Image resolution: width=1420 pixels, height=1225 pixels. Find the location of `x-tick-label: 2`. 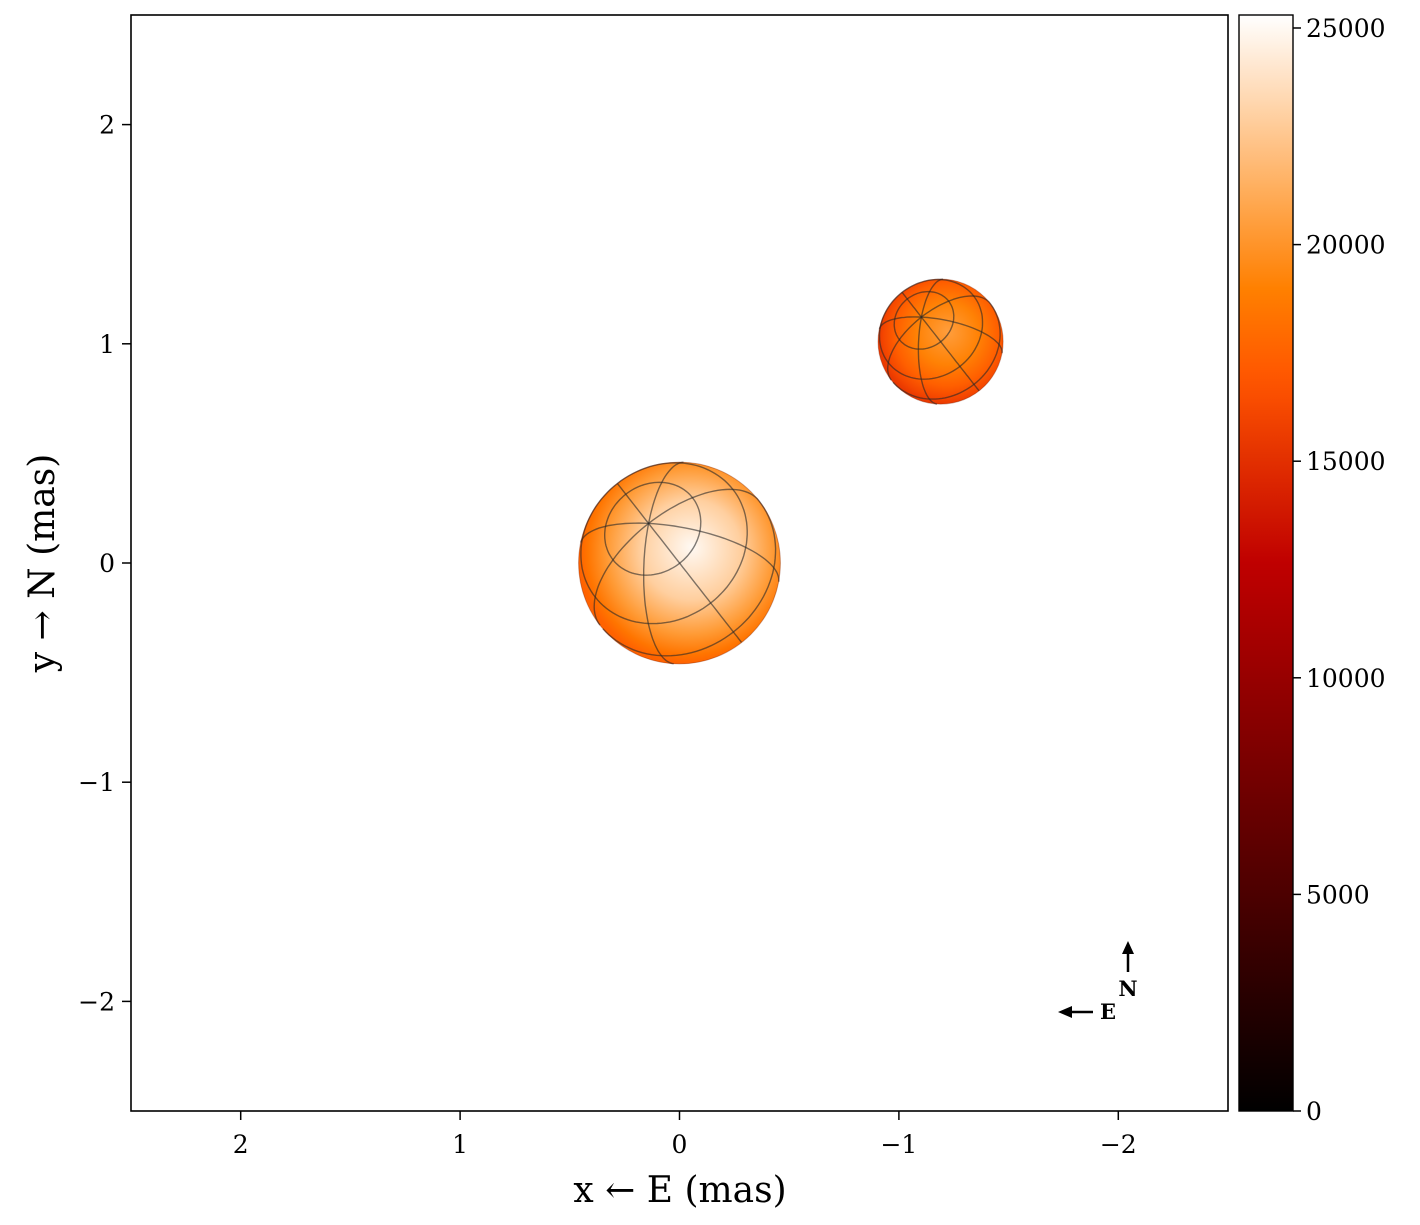

x-tick-label: 2 is located at coordinates (241, 1144).